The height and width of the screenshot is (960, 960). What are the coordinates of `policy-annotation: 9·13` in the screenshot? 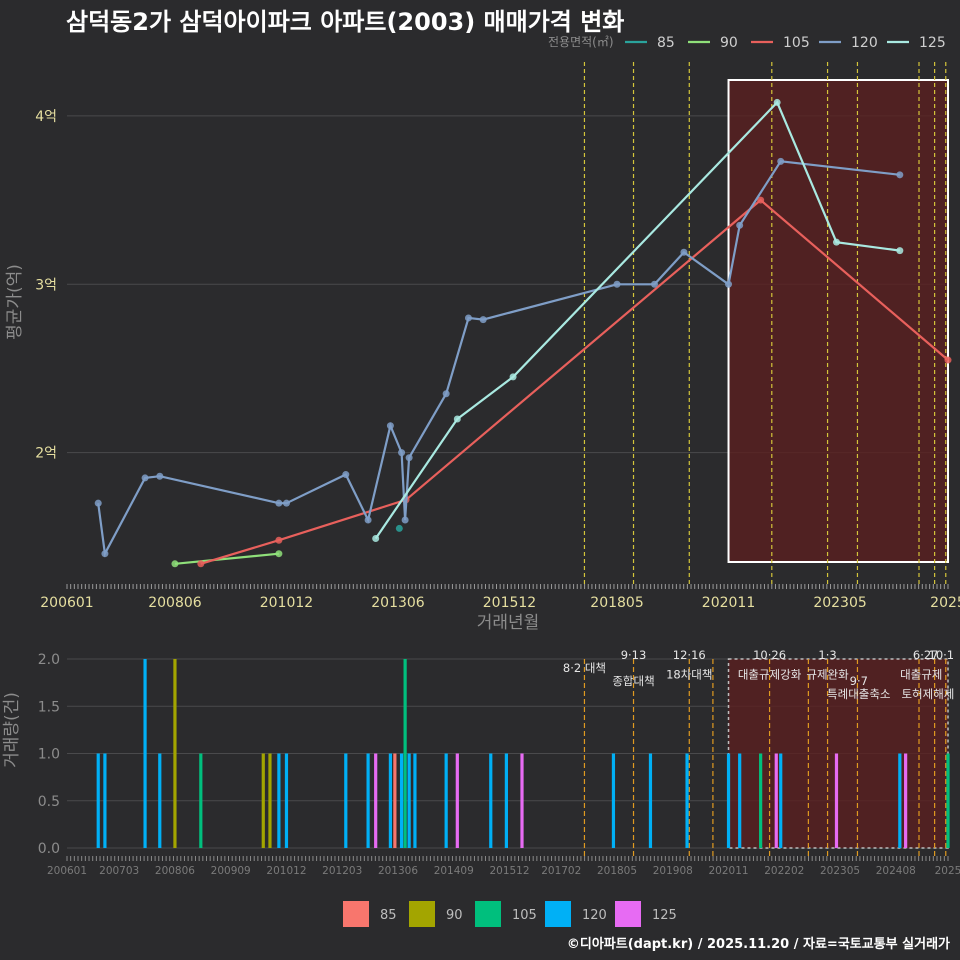 It's located at (634, 655).